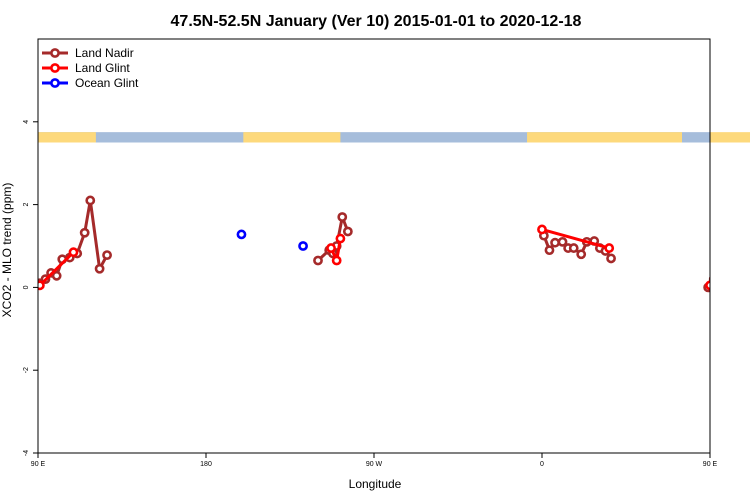 The image size is (750, 500). I want to click on legend-entry: Ocean Glint, so click(107, 83).